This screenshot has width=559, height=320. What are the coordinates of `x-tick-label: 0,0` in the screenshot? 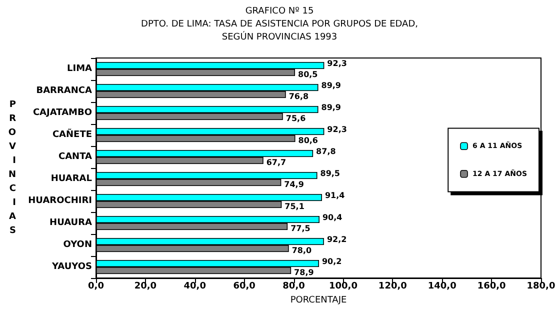 It's located at (96, 287).